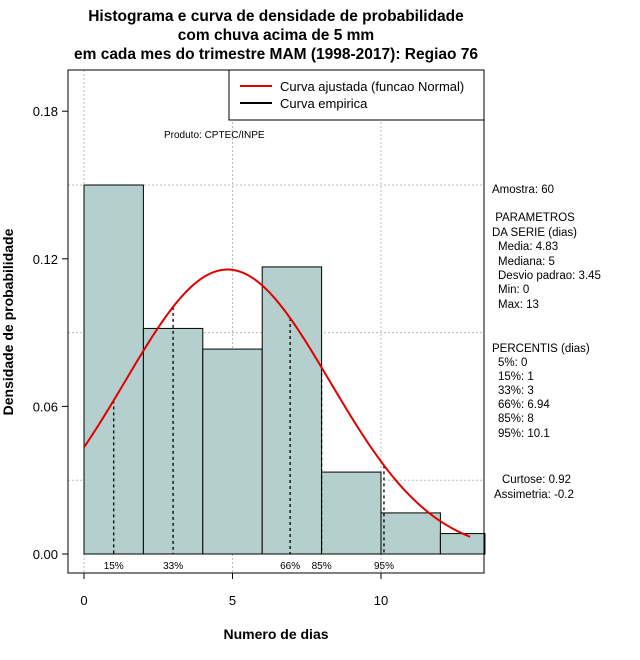 This screenshot has width=640, height=660. I want to click on legend-box, so click(356, 95).